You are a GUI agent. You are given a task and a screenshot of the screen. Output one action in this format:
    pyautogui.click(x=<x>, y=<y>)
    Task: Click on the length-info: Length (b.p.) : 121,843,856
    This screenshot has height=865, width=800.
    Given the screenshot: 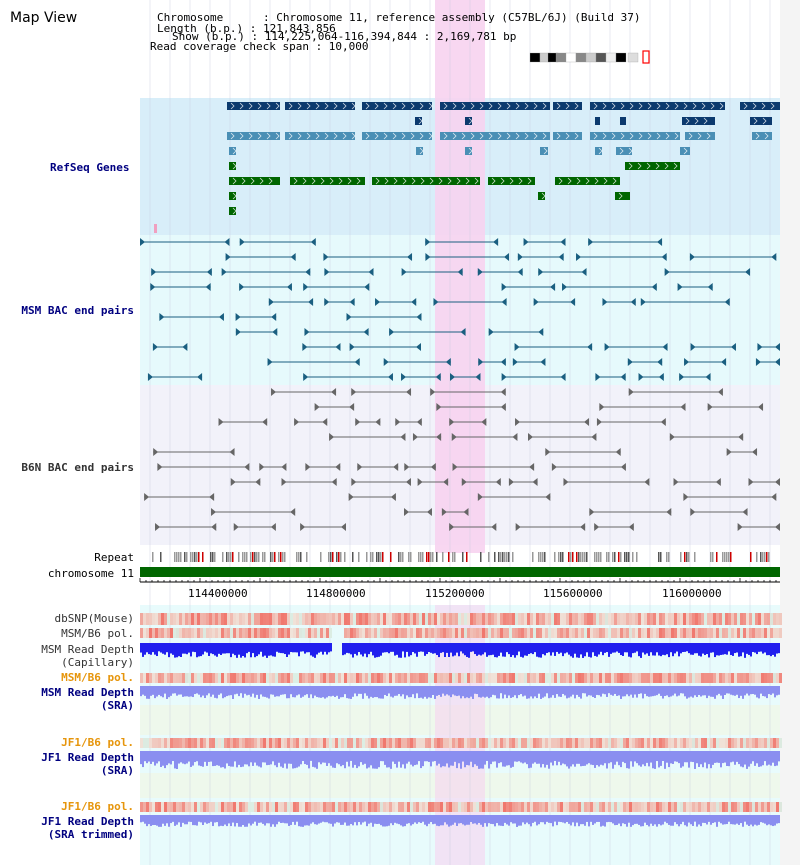 What is the action you would take?
    pyautogui.click(x=246, y=28)
    